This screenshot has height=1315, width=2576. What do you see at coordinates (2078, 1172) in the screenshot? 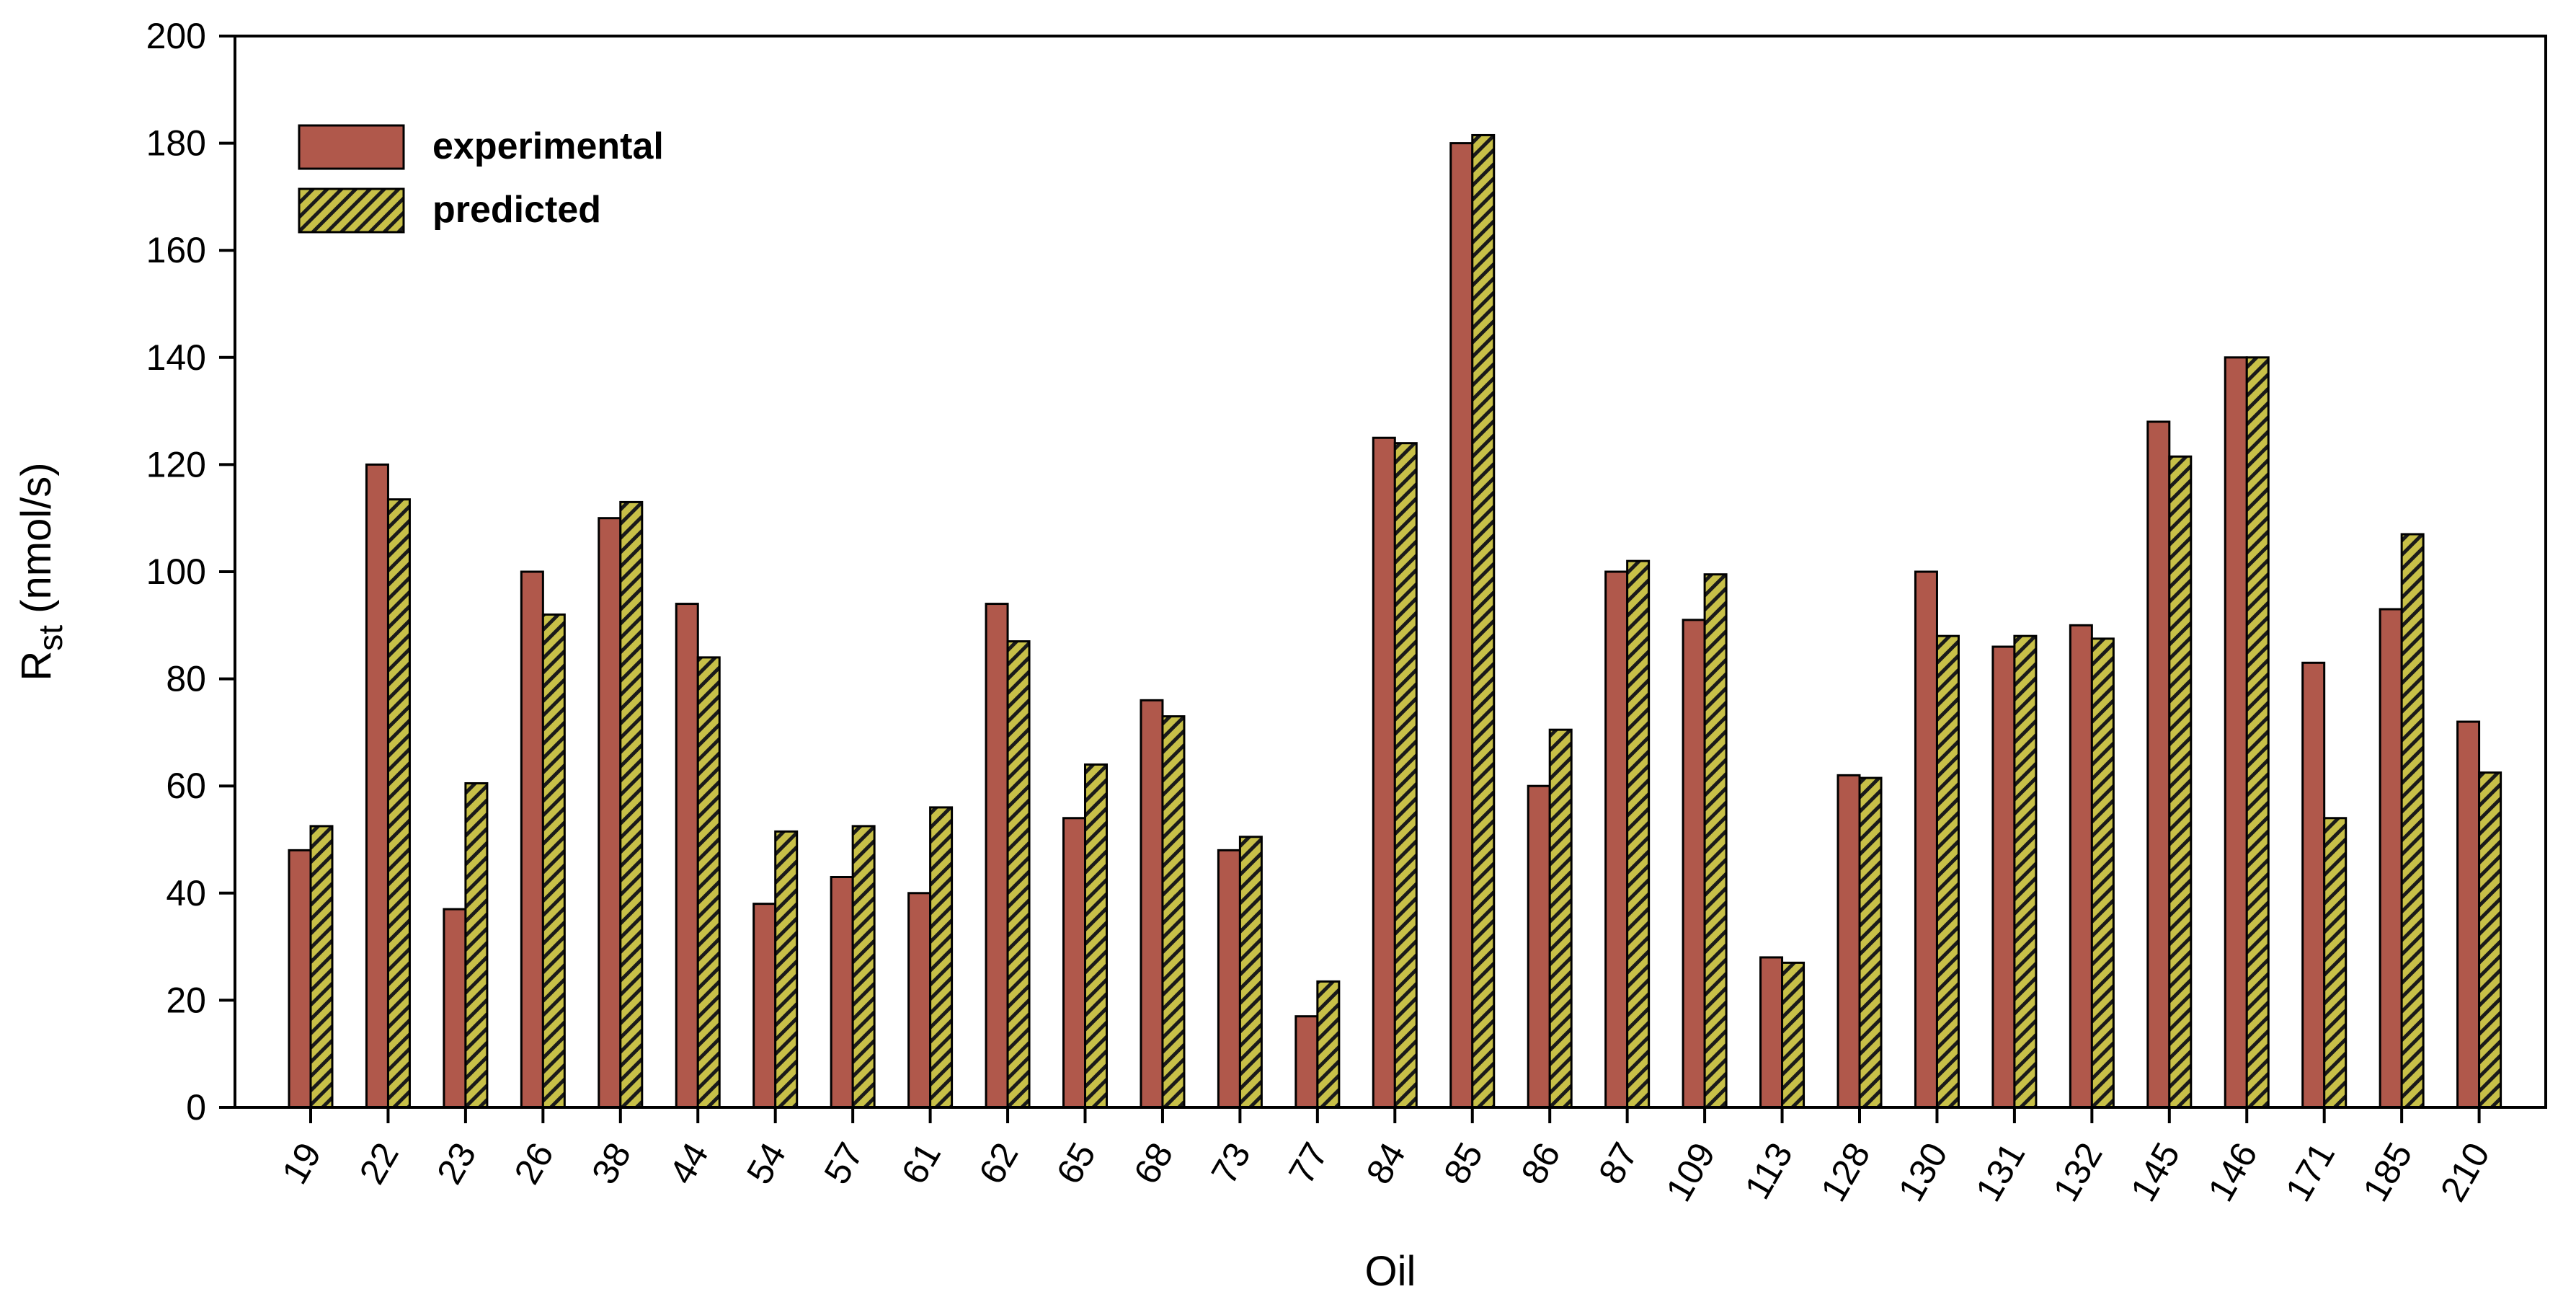
I see `x-tick-label: 132` at bounding box center [2078, 1172].